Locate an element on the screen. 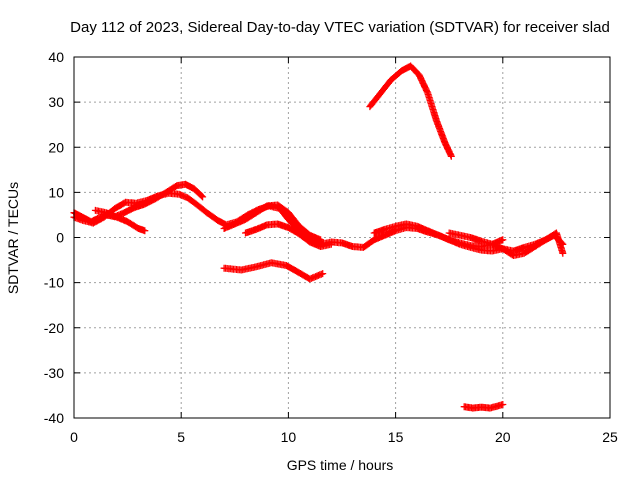  x-axis-title: GPS time / hours is located at coordinates (340, 465).